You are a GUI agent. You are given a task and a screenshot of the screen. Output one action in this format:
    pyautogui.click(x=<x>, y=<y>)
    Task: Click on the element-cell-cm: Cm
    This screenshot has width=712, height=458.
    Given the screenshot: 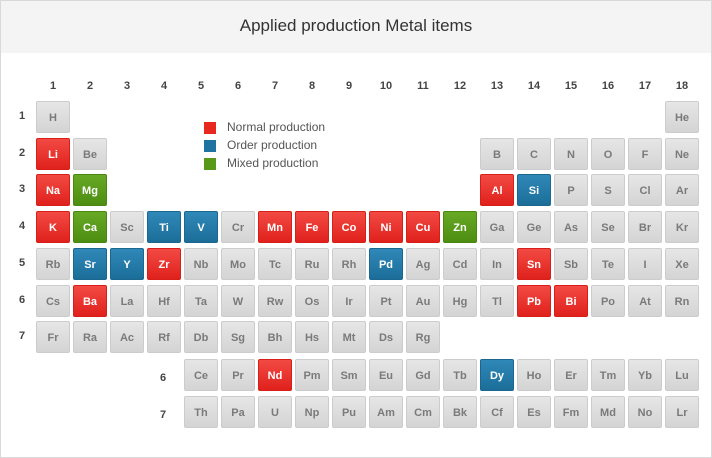 What is the action you would take?
    pyautogui.click(x=423, y=411)
    